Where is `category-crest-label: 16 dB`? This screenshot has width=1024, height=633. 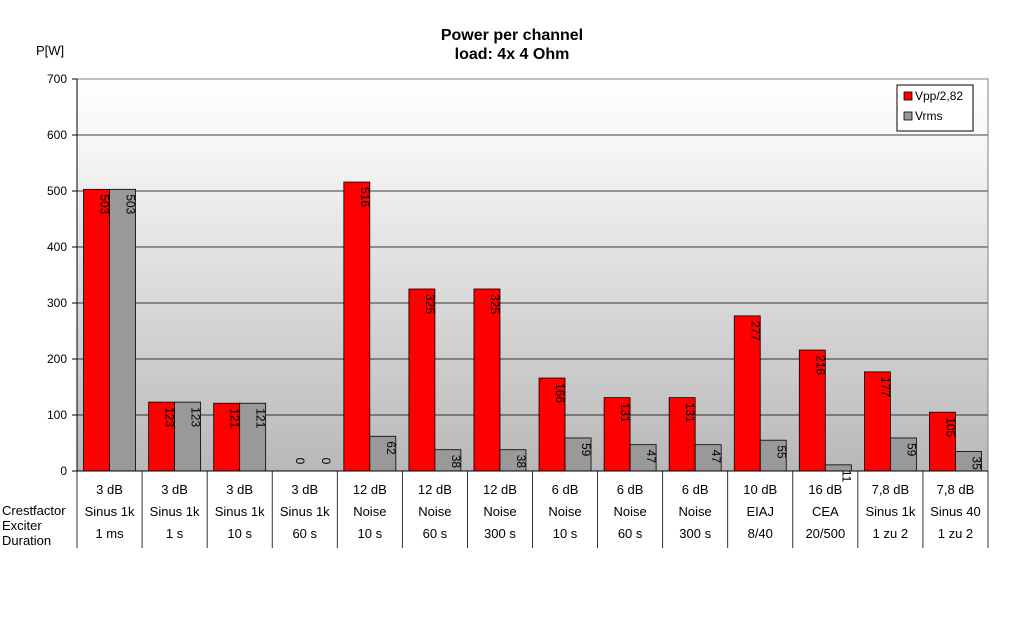 category-crest-label: 16 dB is located at coordinates (825, 489).